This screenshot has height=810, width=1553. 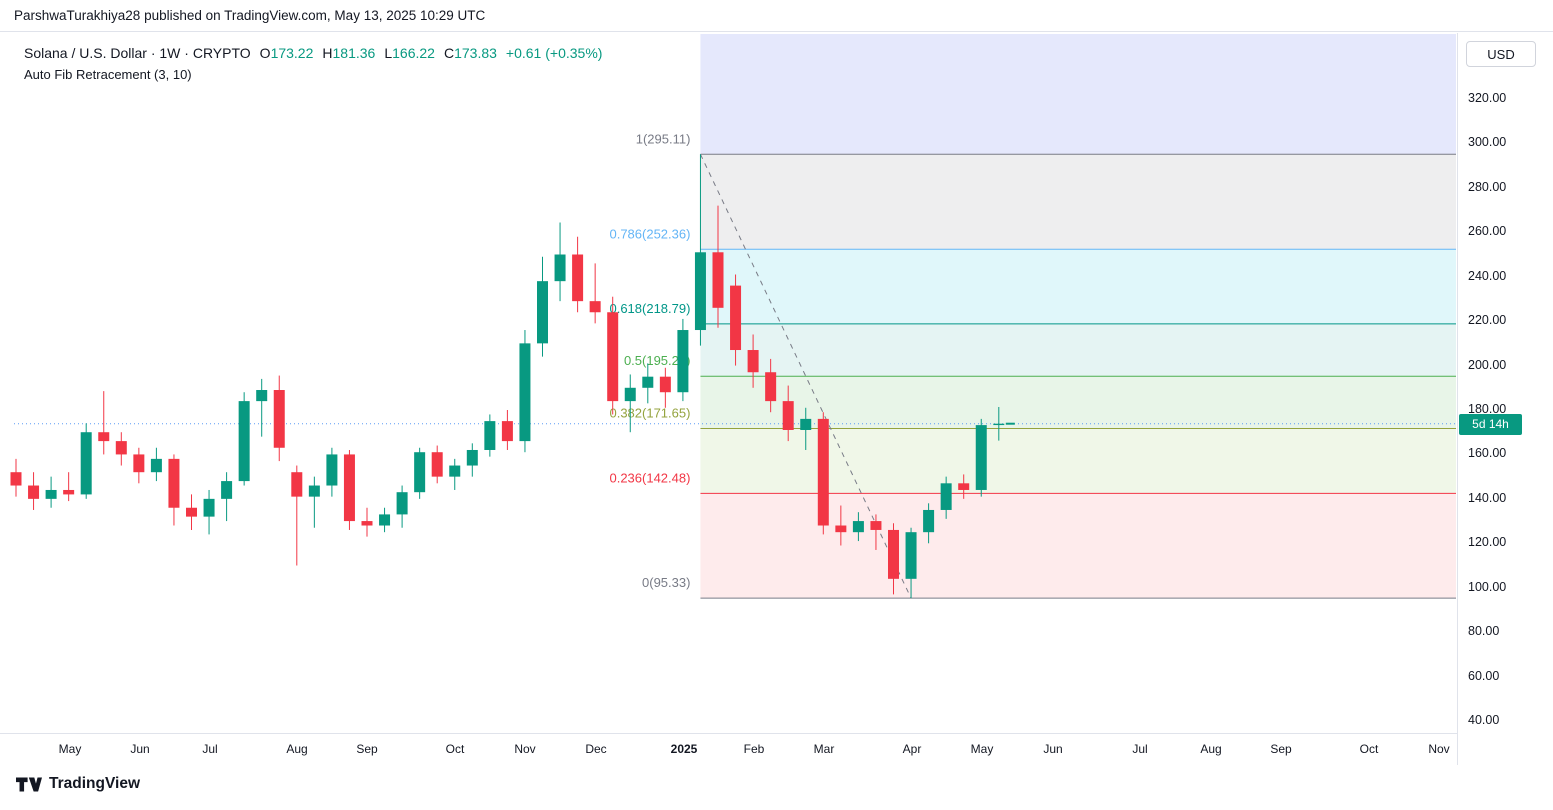 I want to click on tradingview-logo: TradingView, so click(x=78, y=784).